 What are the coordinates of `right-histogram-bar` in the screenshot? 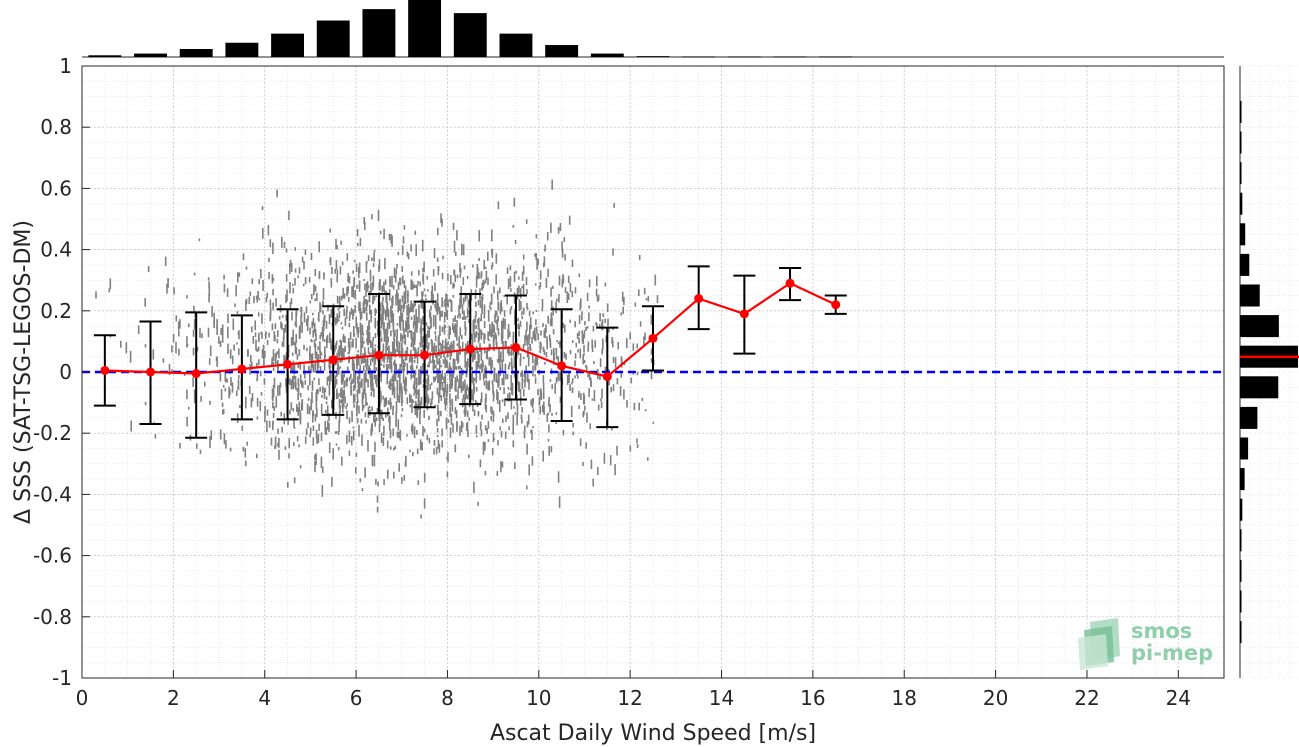 It's located at (1259, 387).